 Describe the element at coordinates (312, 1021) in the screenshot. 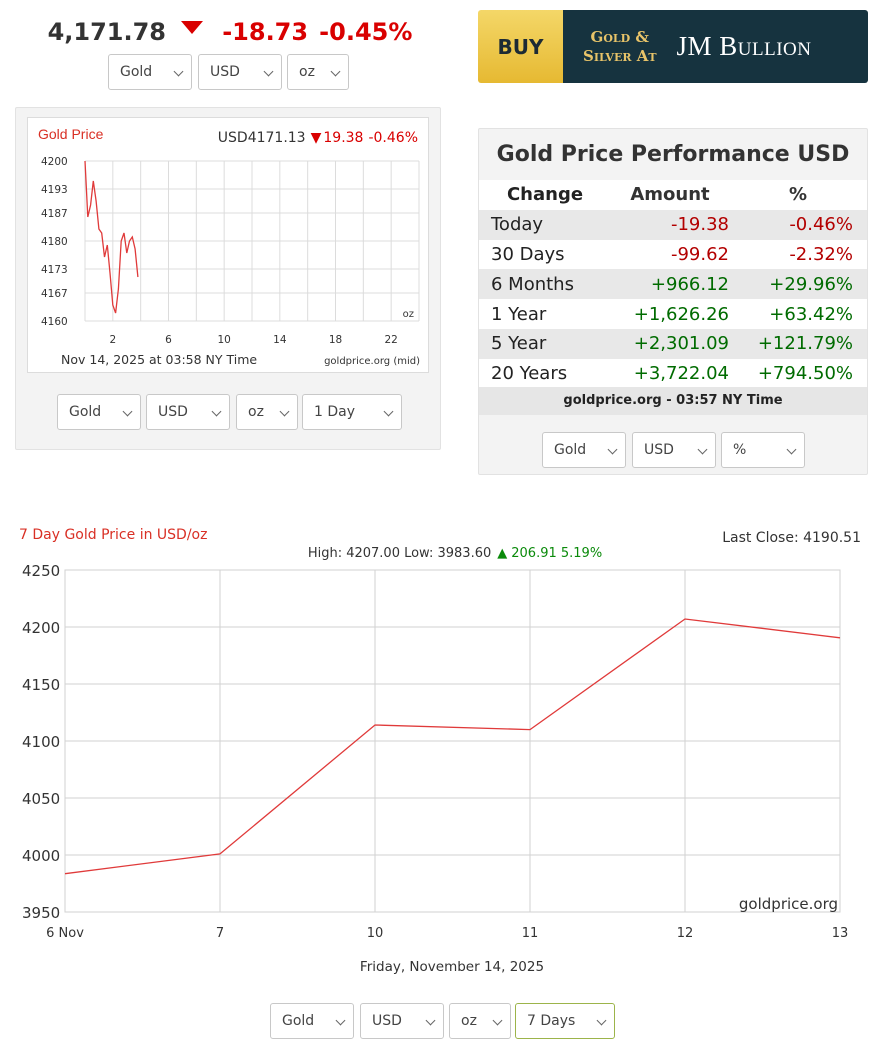

I see `big-metal-select: Gold` at that location.